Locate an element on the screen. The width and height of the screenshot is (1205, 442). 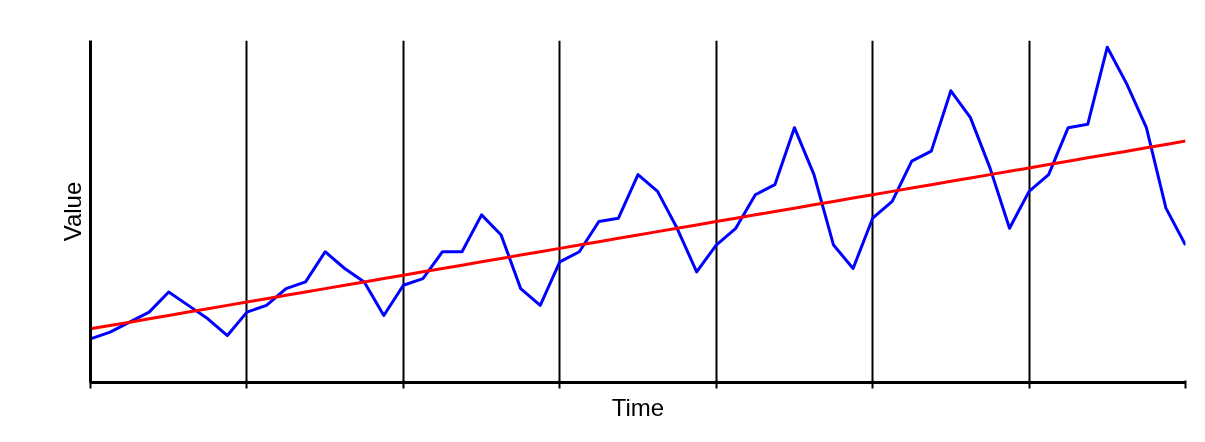
y-axis-title: Value is located at coordinates (72, 211).